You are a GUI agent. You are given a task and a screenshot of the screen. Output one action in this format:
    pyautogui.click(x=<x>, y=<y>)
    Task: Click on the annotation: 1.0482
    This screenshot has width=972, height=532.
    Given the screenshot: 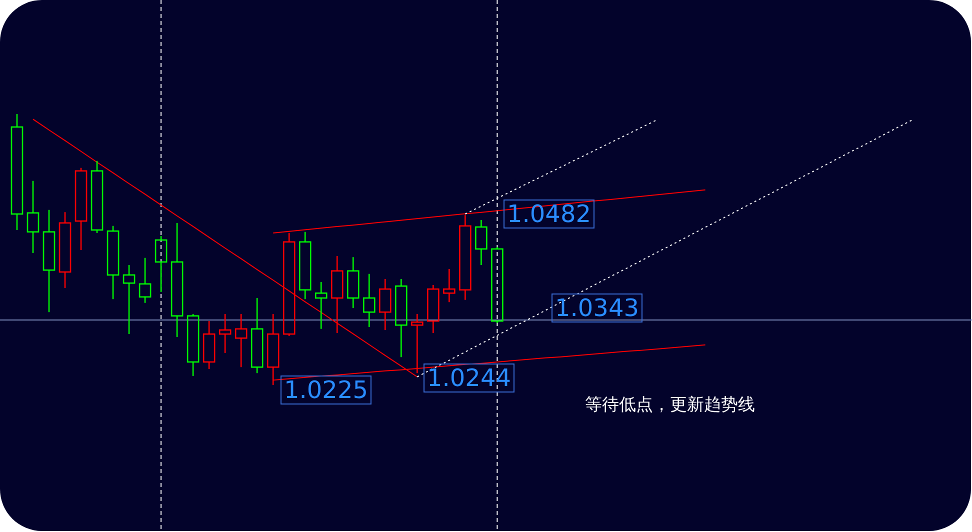 What is the action you would take?
    pyautogui.click(x=549, y=214)
    